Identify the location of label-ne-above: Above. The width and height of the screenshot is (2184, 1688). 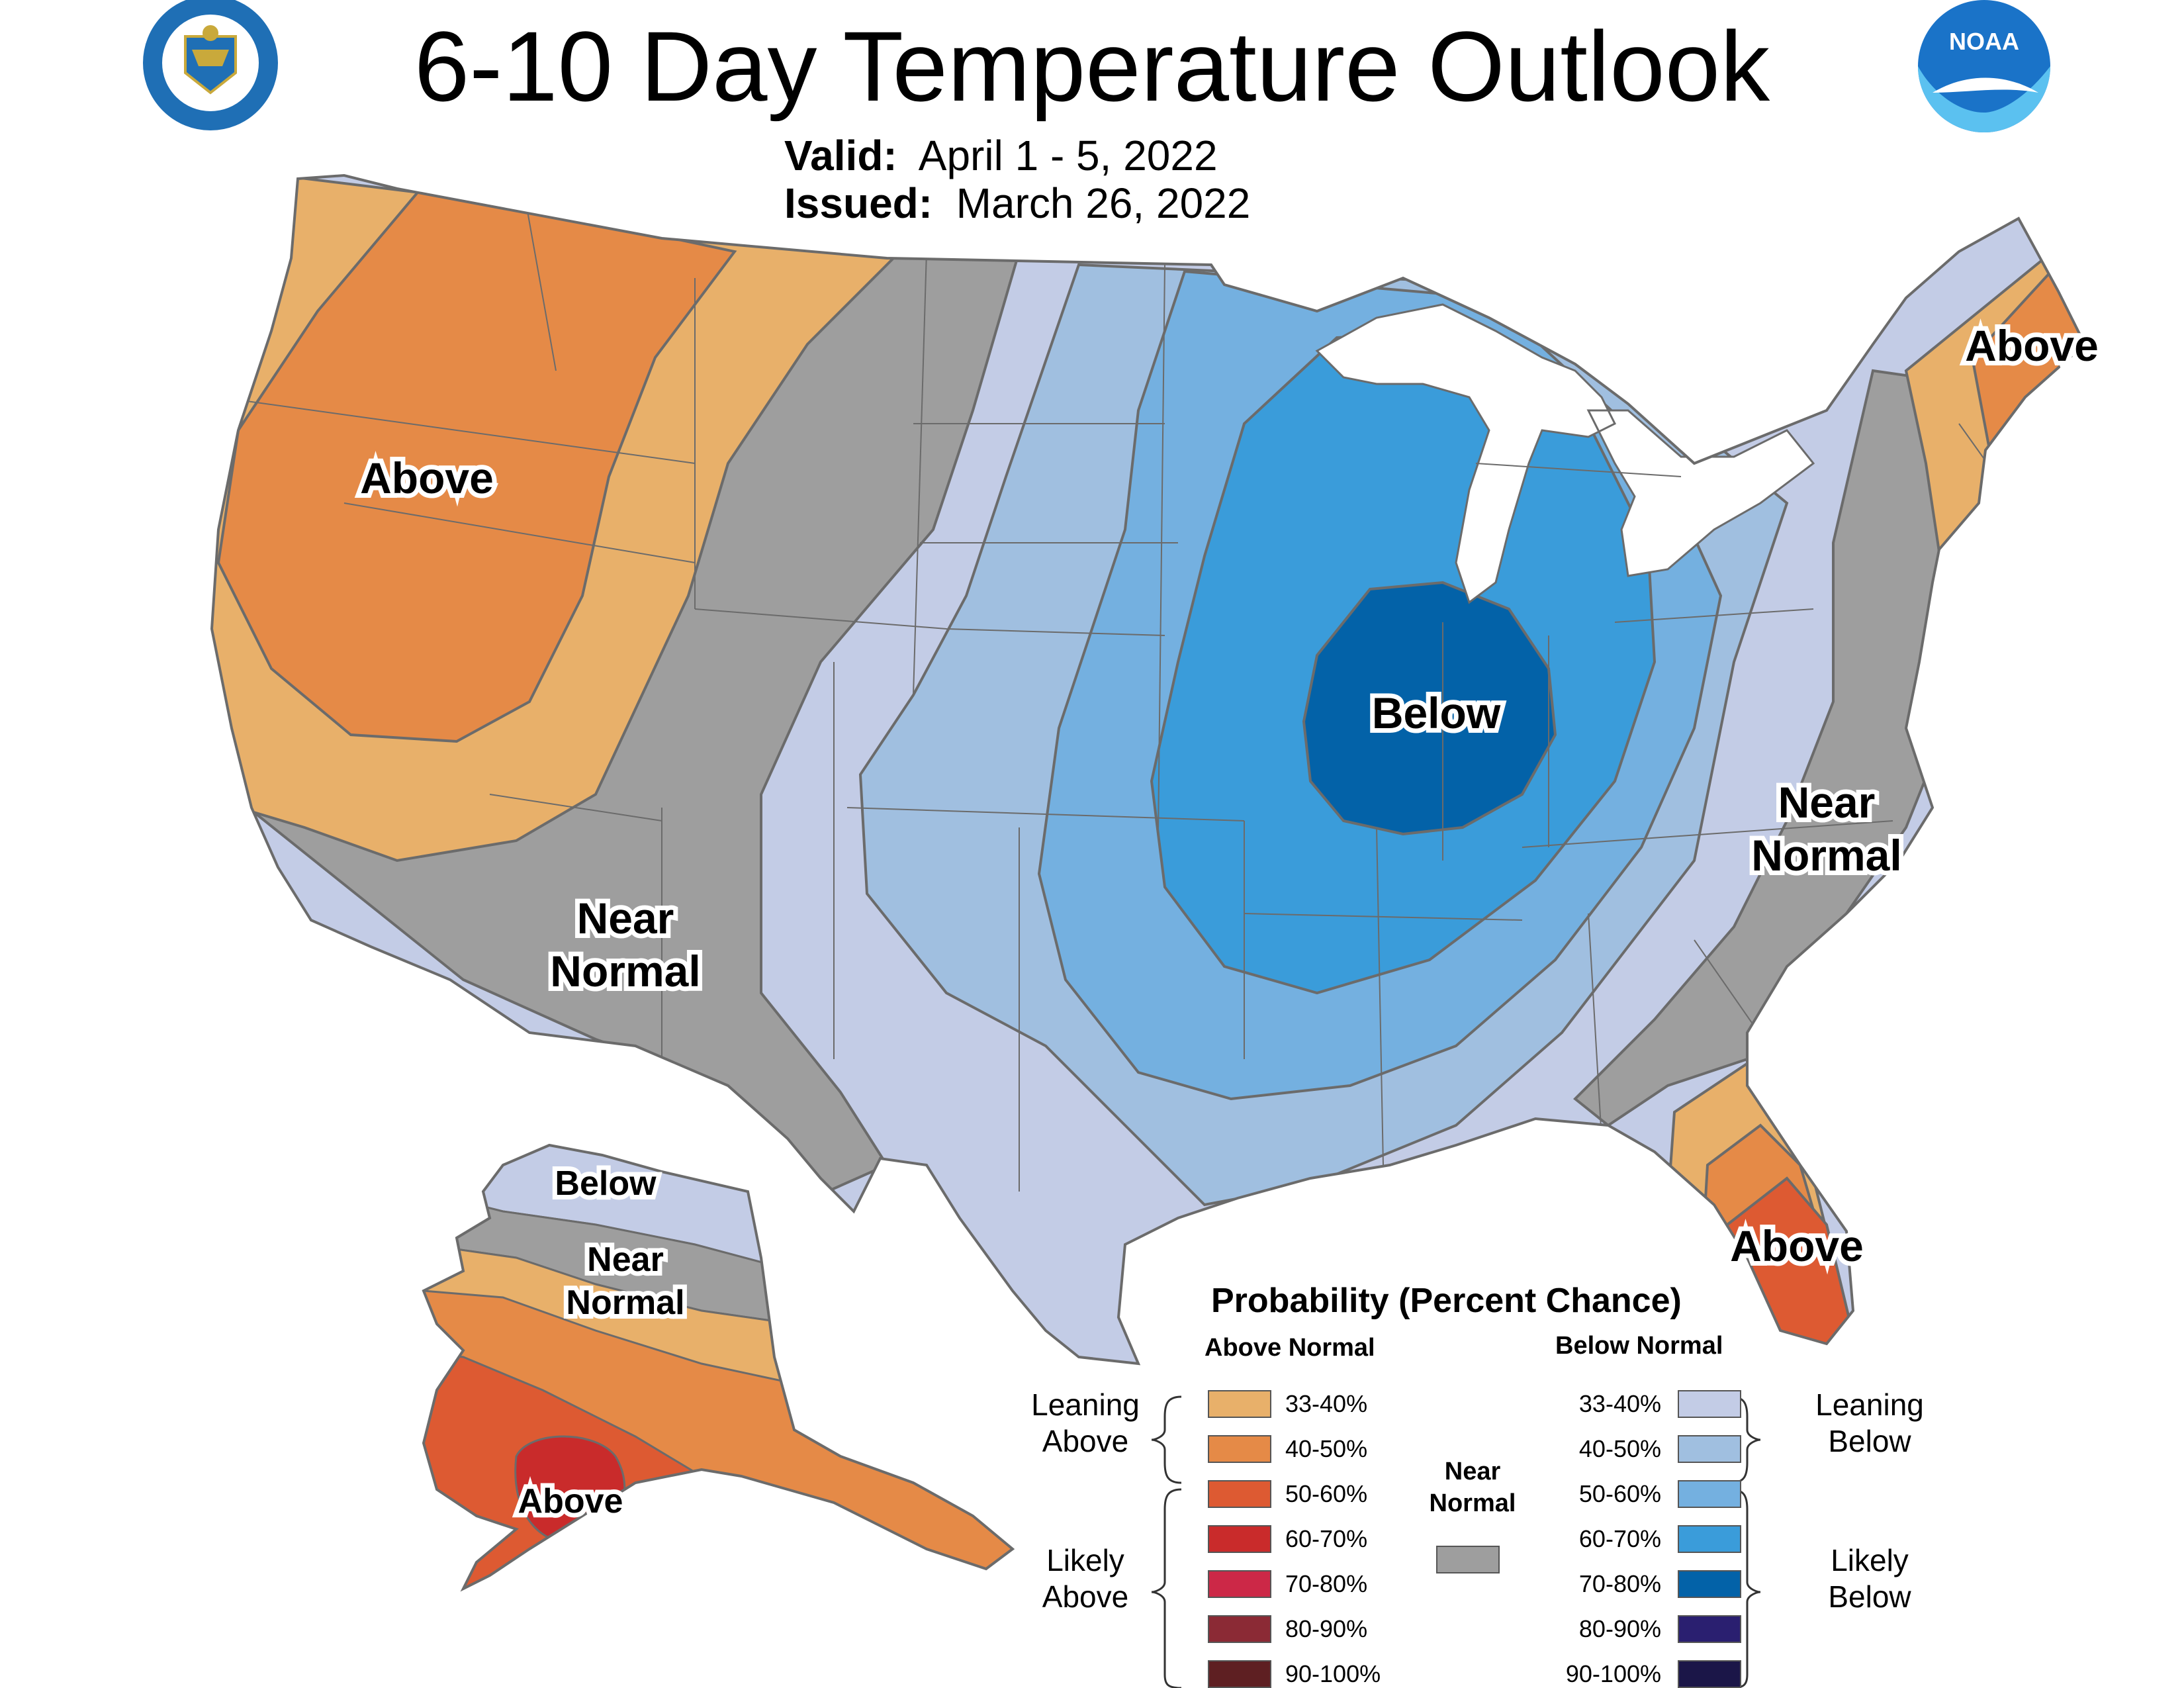
(2032, 345).